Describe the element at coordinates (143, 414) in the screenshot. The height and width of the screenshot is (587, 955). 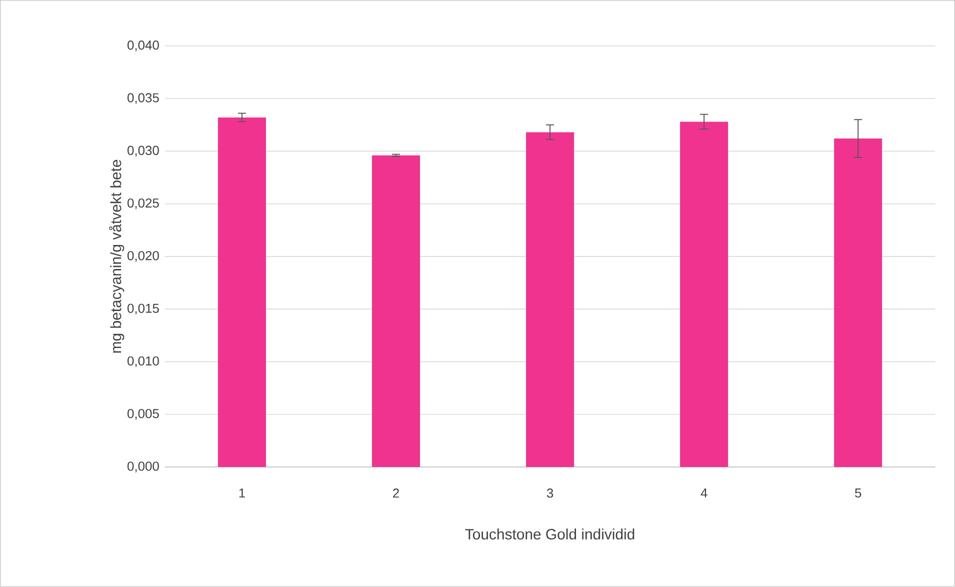
I see `y-tick-label: 0,005` at that location.